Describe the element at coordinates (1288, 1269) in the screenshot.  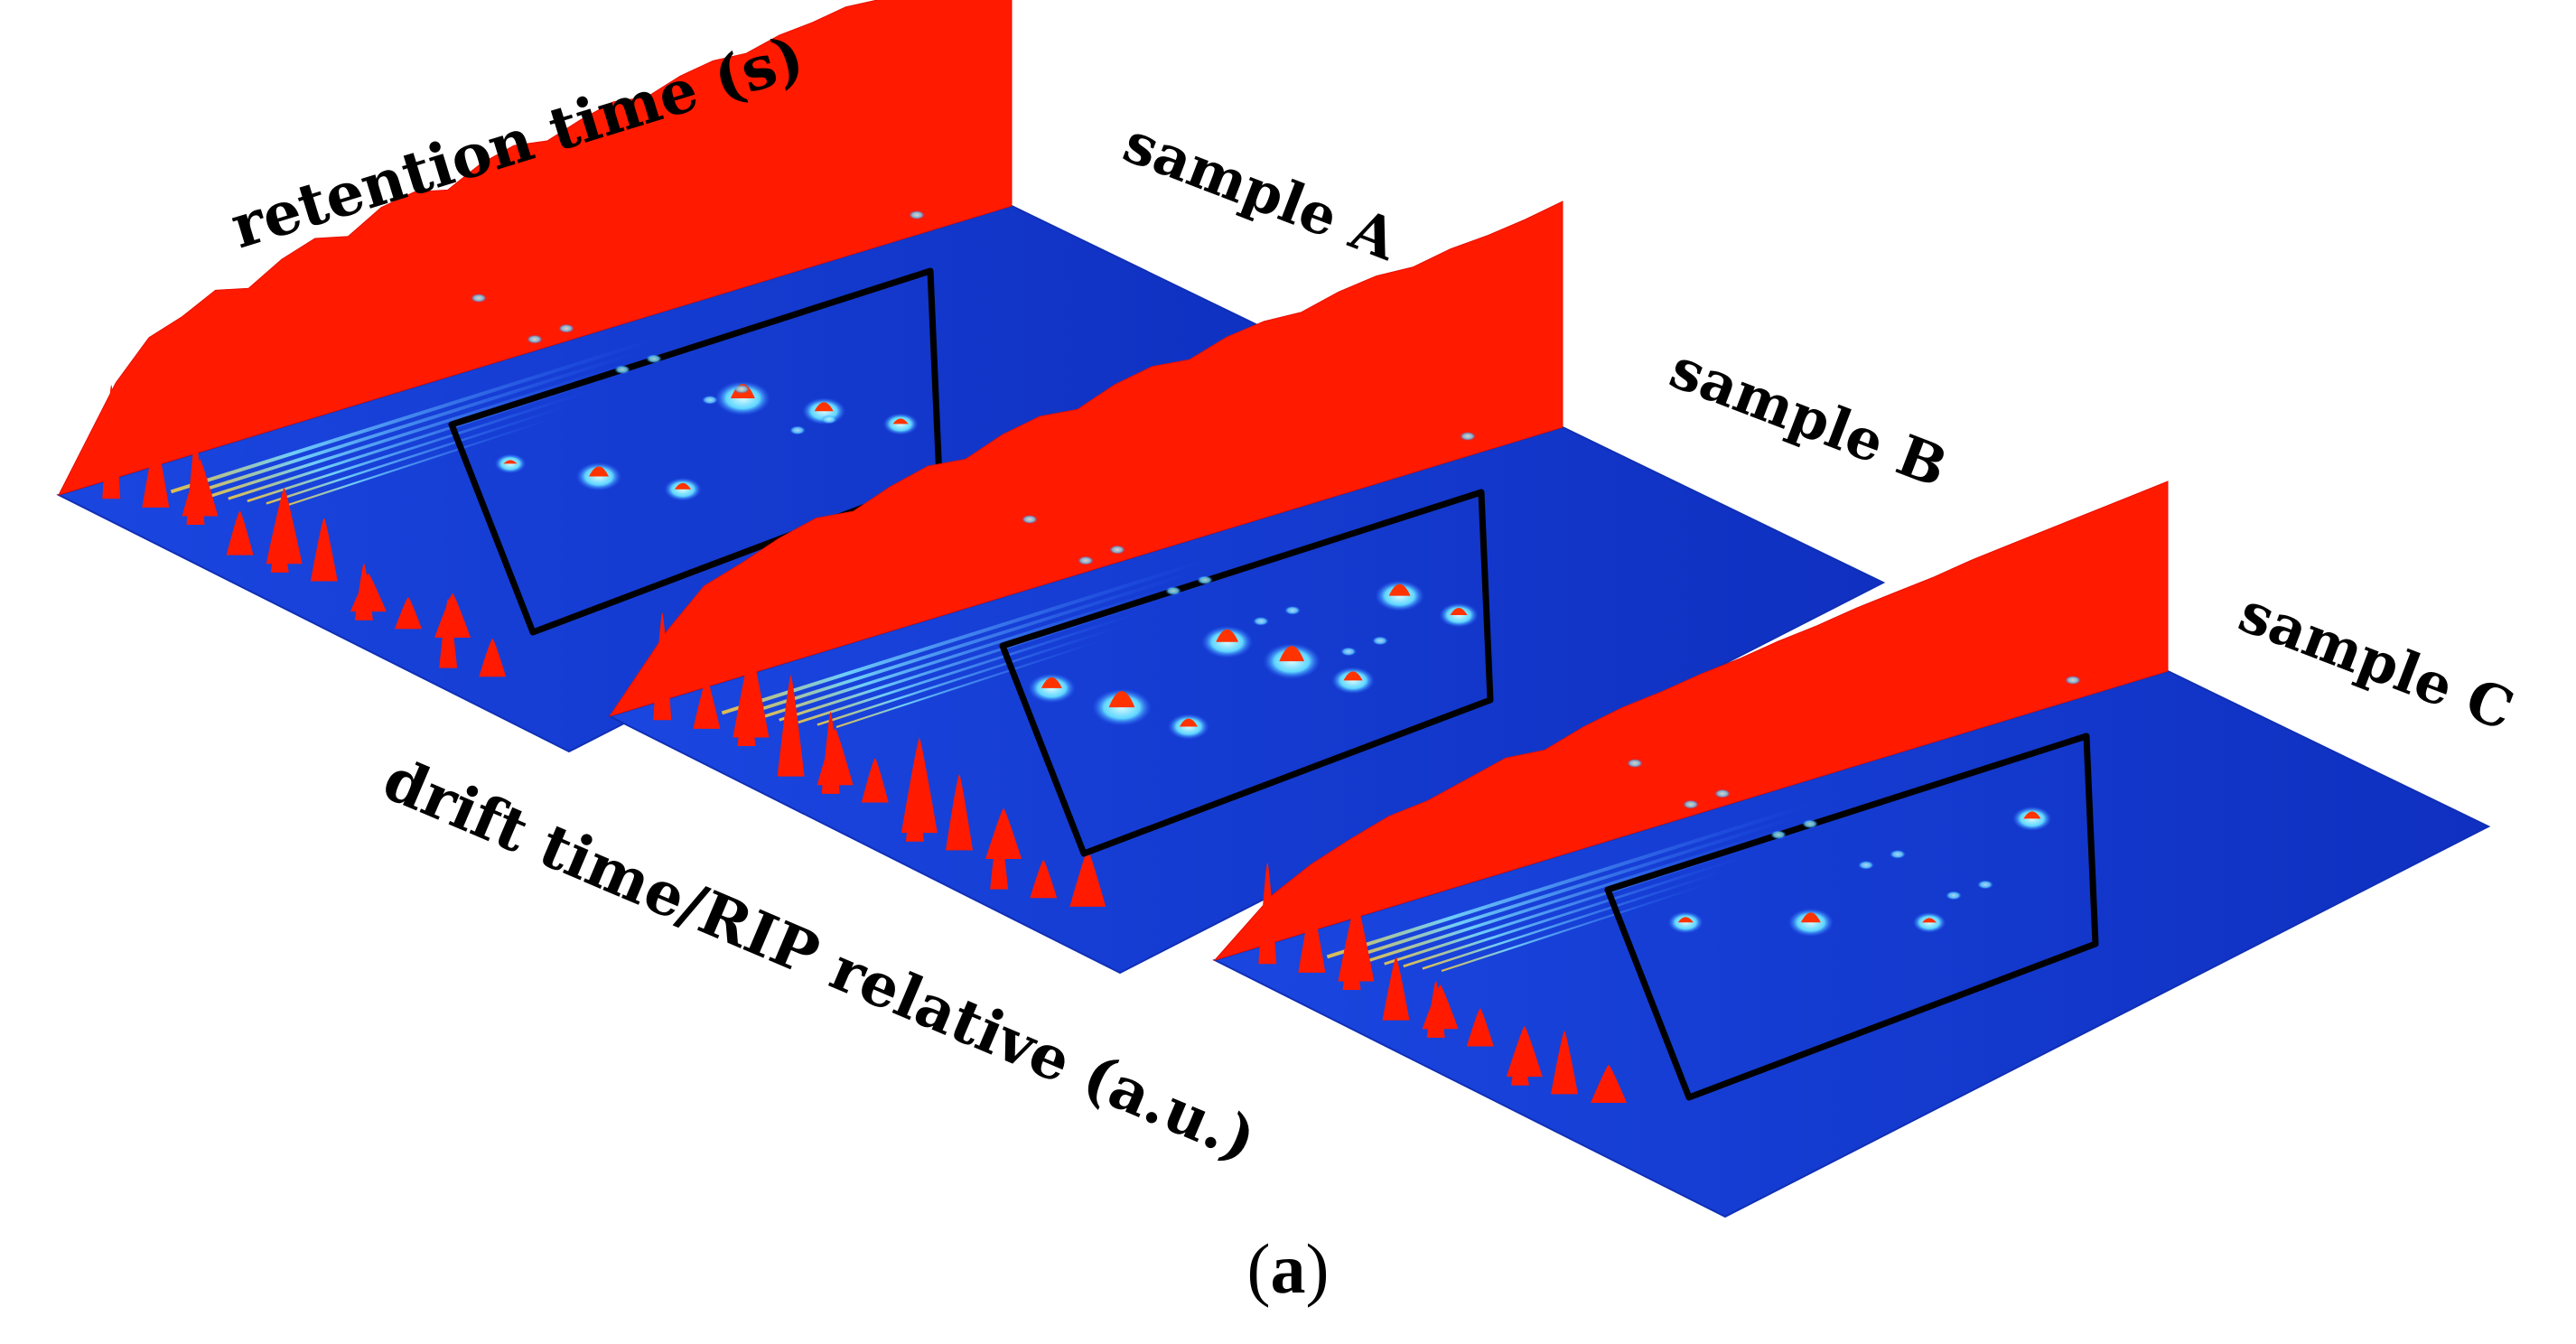
I see `panel-label: (a)` at that location.